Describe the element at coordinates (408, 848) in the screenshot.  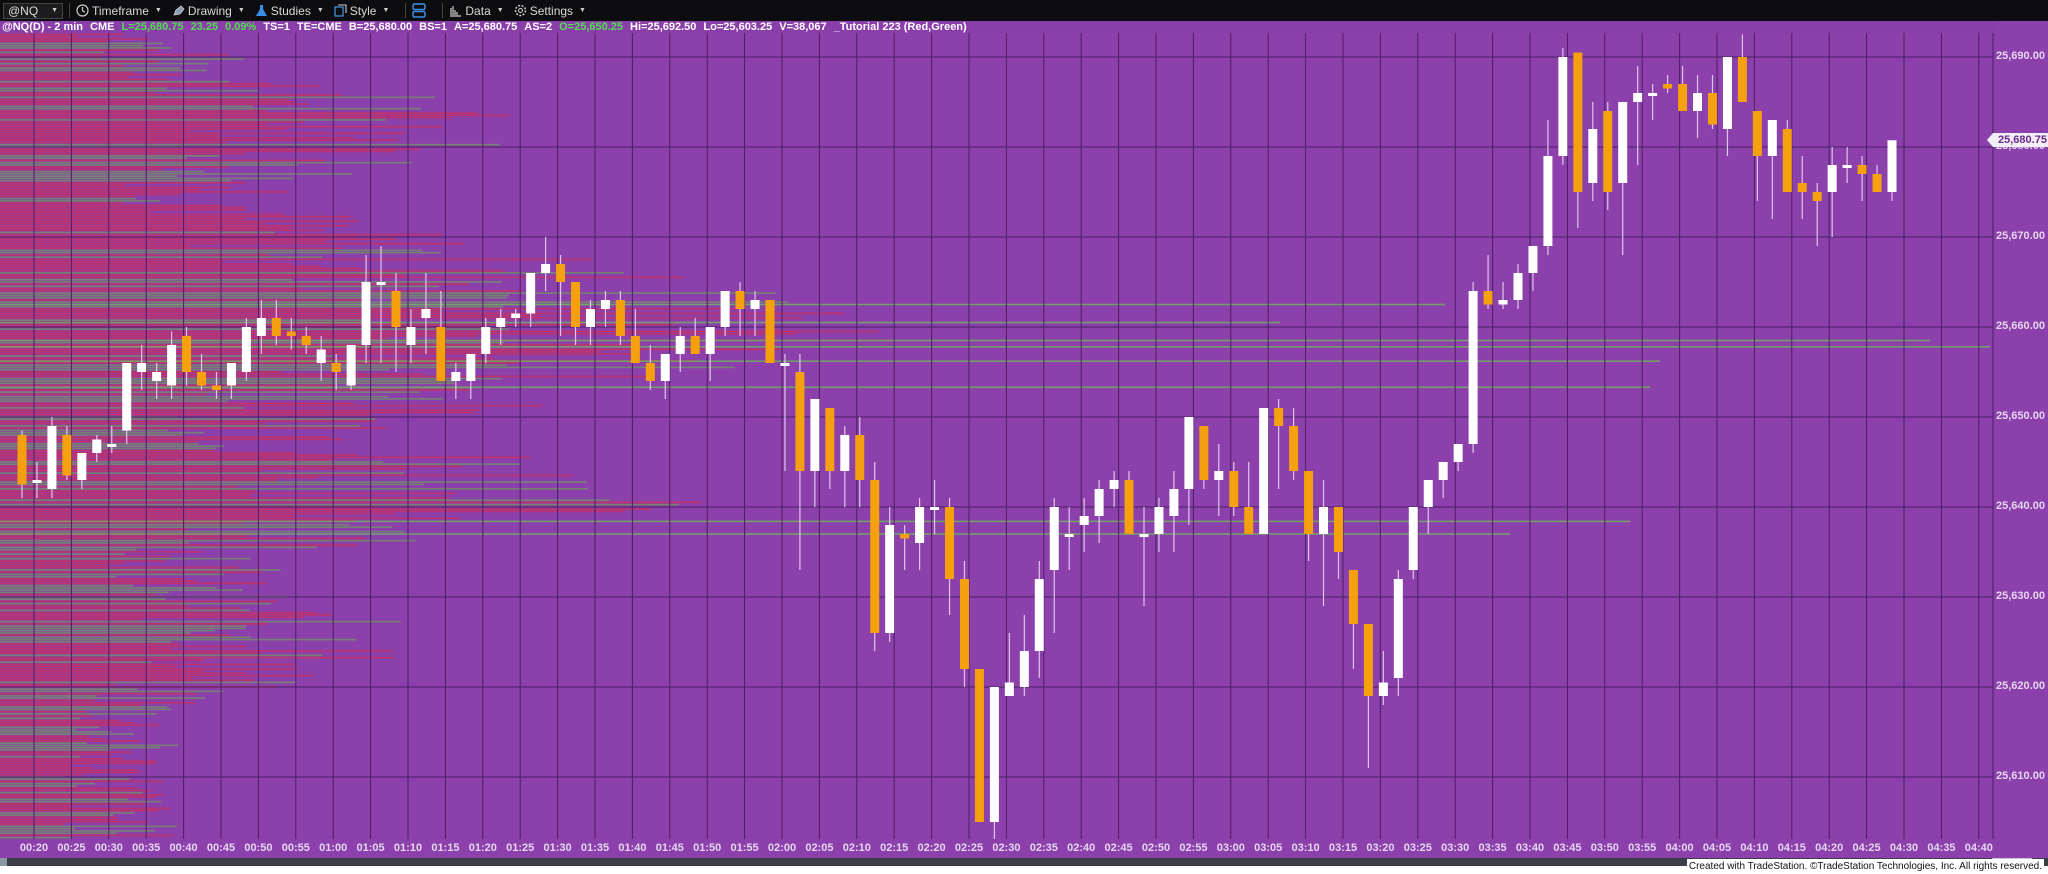
I see `time-tick-label: 01:10` at that location.